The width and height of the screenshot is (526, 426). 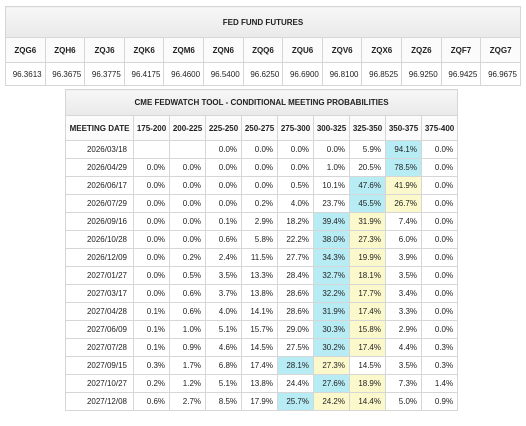 I want to click on futures-contract-zqj6: ZQJ6, so click(x=104, y=50).